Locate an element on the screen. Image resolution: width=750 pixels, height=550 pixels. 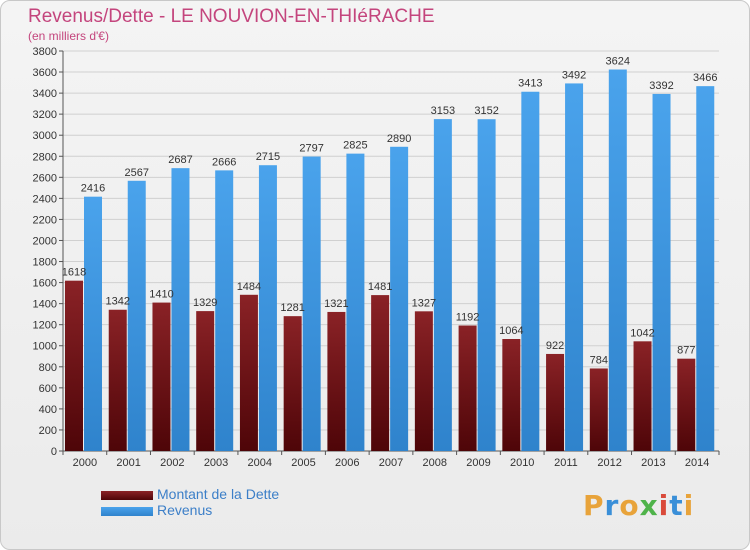
x-tick-label: 2005 is located at coordinates (303, 463).